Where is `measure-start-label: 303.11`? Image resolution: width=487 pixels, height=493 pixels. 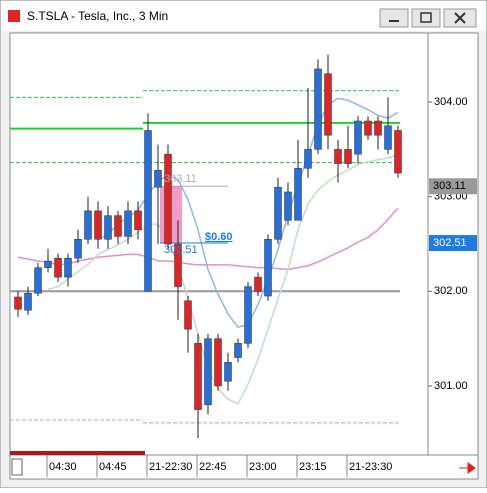 measure-start-label: 303.11 is located at coordinates (180, 179).